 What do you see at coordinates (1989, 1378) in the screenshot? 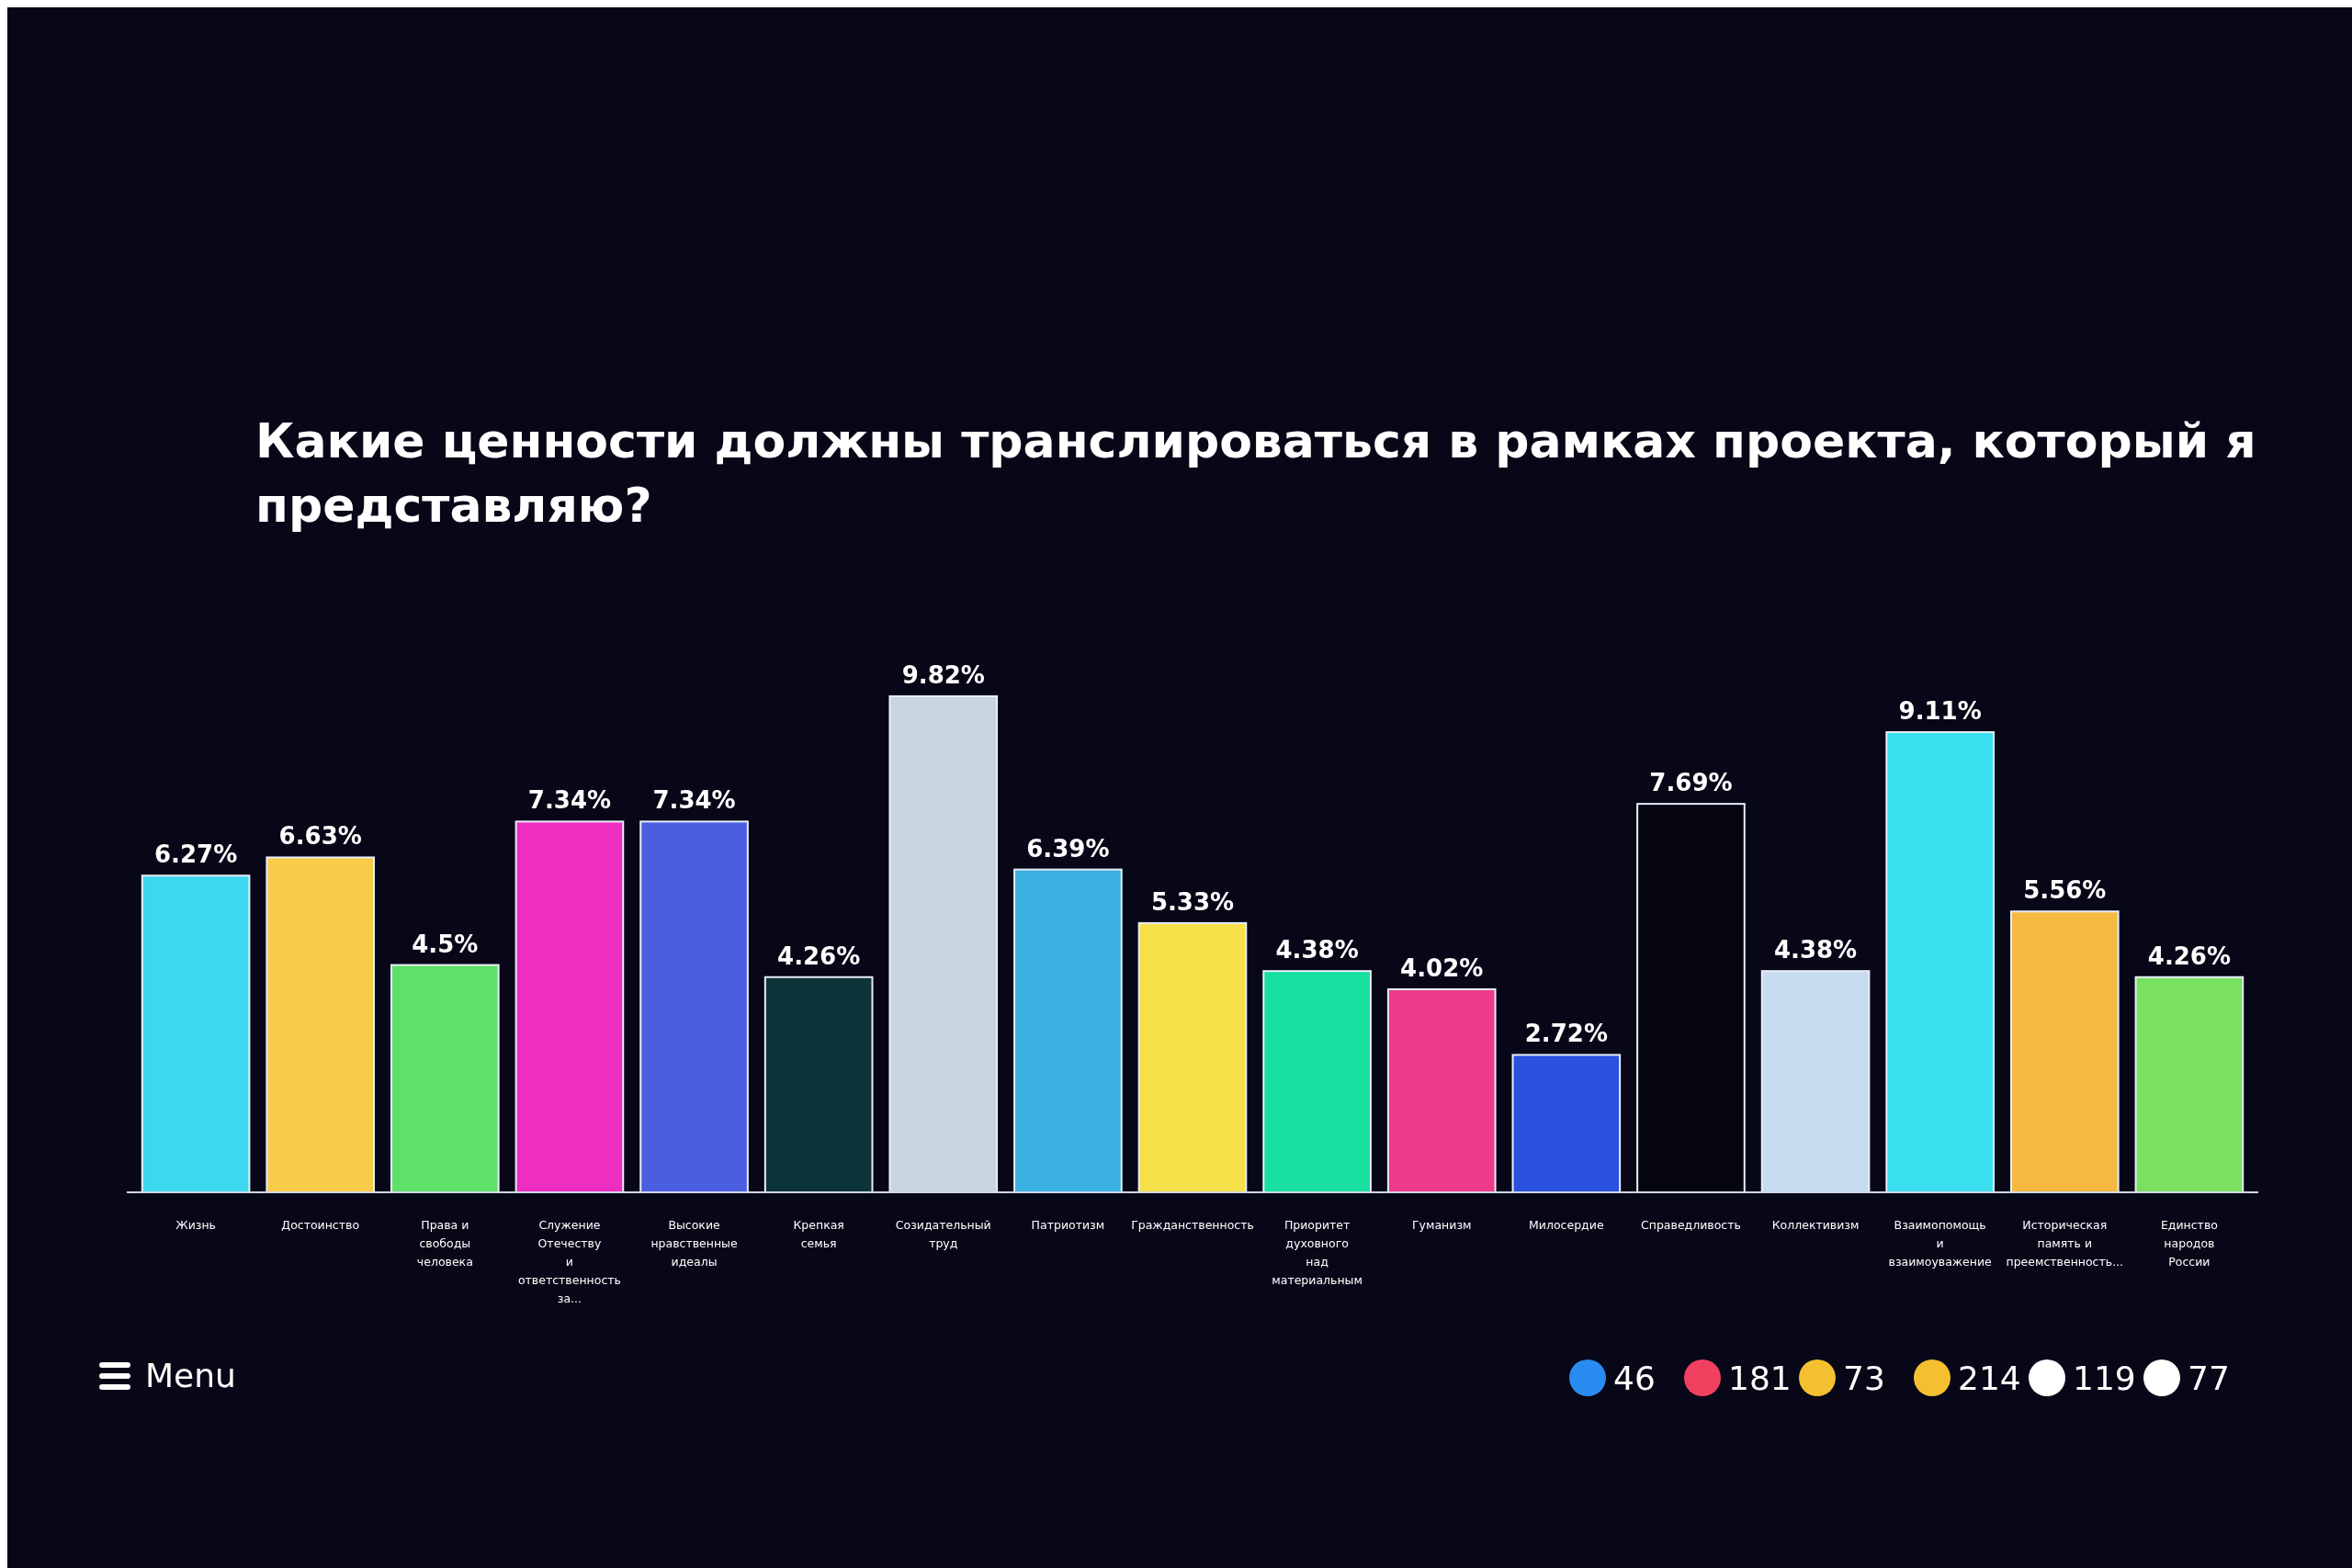
I see `text: 214` at bounding box center [1989, 1378].